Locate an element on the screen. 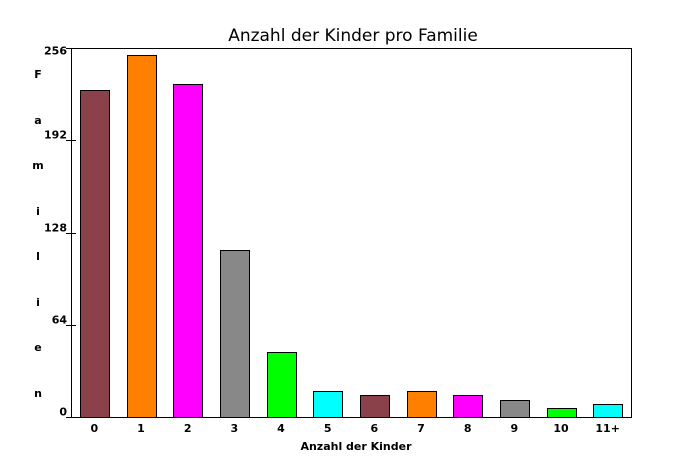 This screenshot has width=677, height=472. x-tick-label: 5 is located at coordinates (328, 428).